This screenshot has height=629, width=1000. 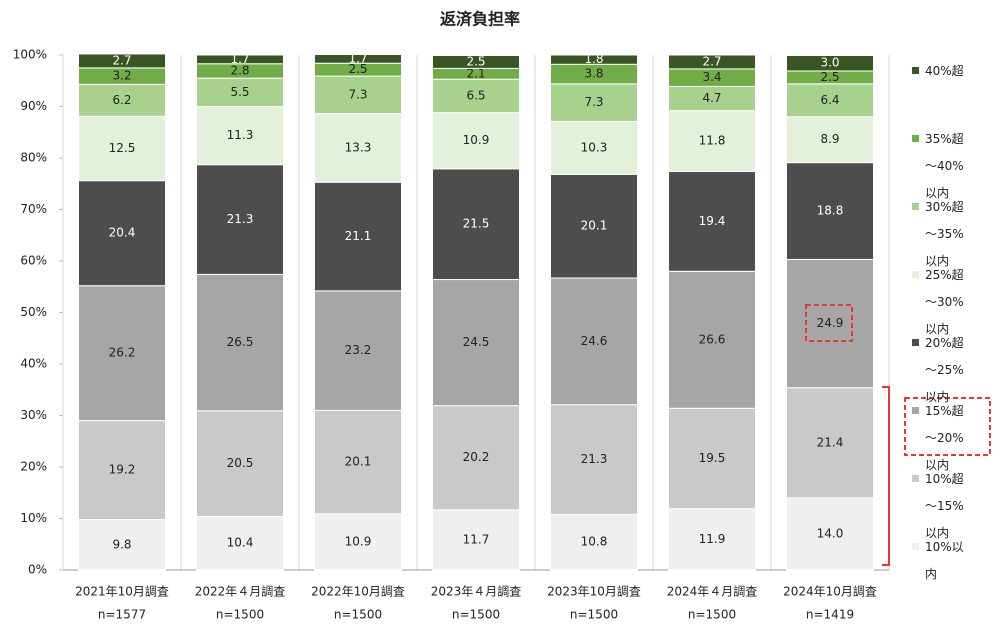 I want to click on legend-label: 10%以内, so click(x=944, y=560).